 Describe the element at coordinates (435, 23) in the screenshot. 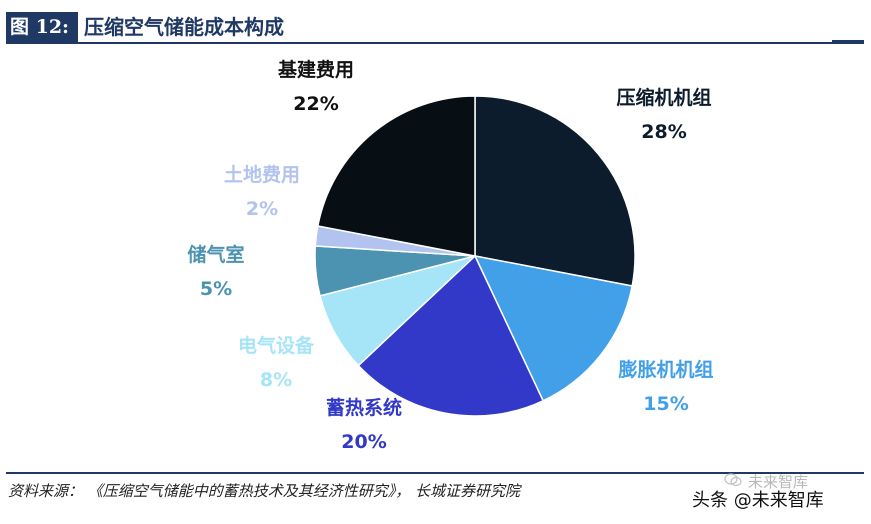

I see `figure-header: 图 12: 压缩空气储能成本构成` at that location.